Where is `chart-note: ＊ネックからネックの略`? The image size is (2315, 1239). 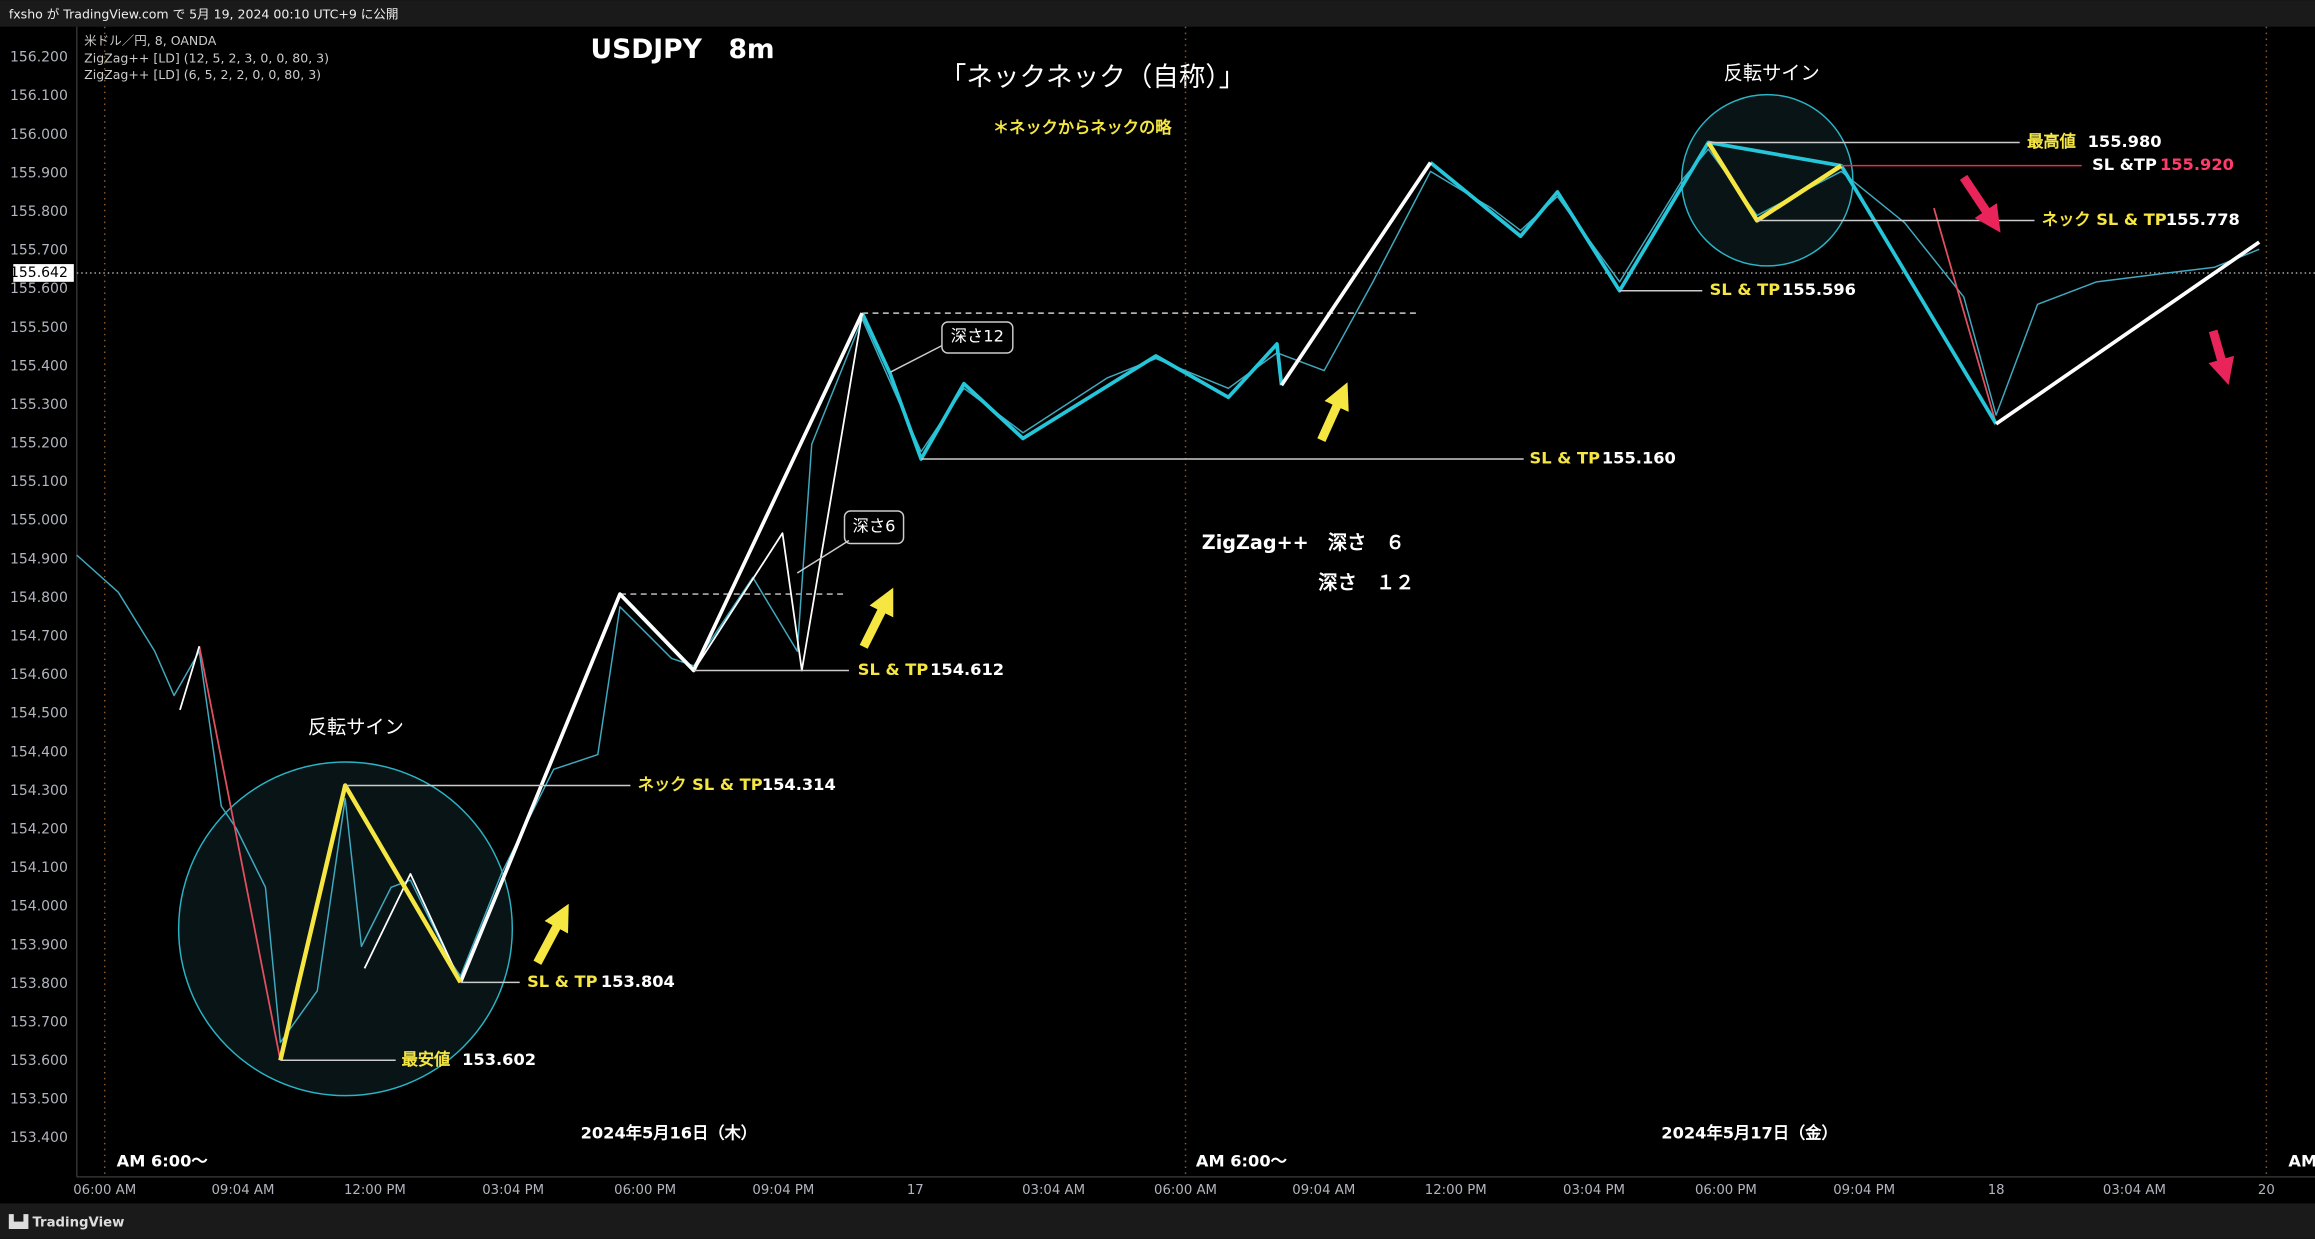
chart-note: ＊ネックからネックの略 is located at coordinates (1082, 127).